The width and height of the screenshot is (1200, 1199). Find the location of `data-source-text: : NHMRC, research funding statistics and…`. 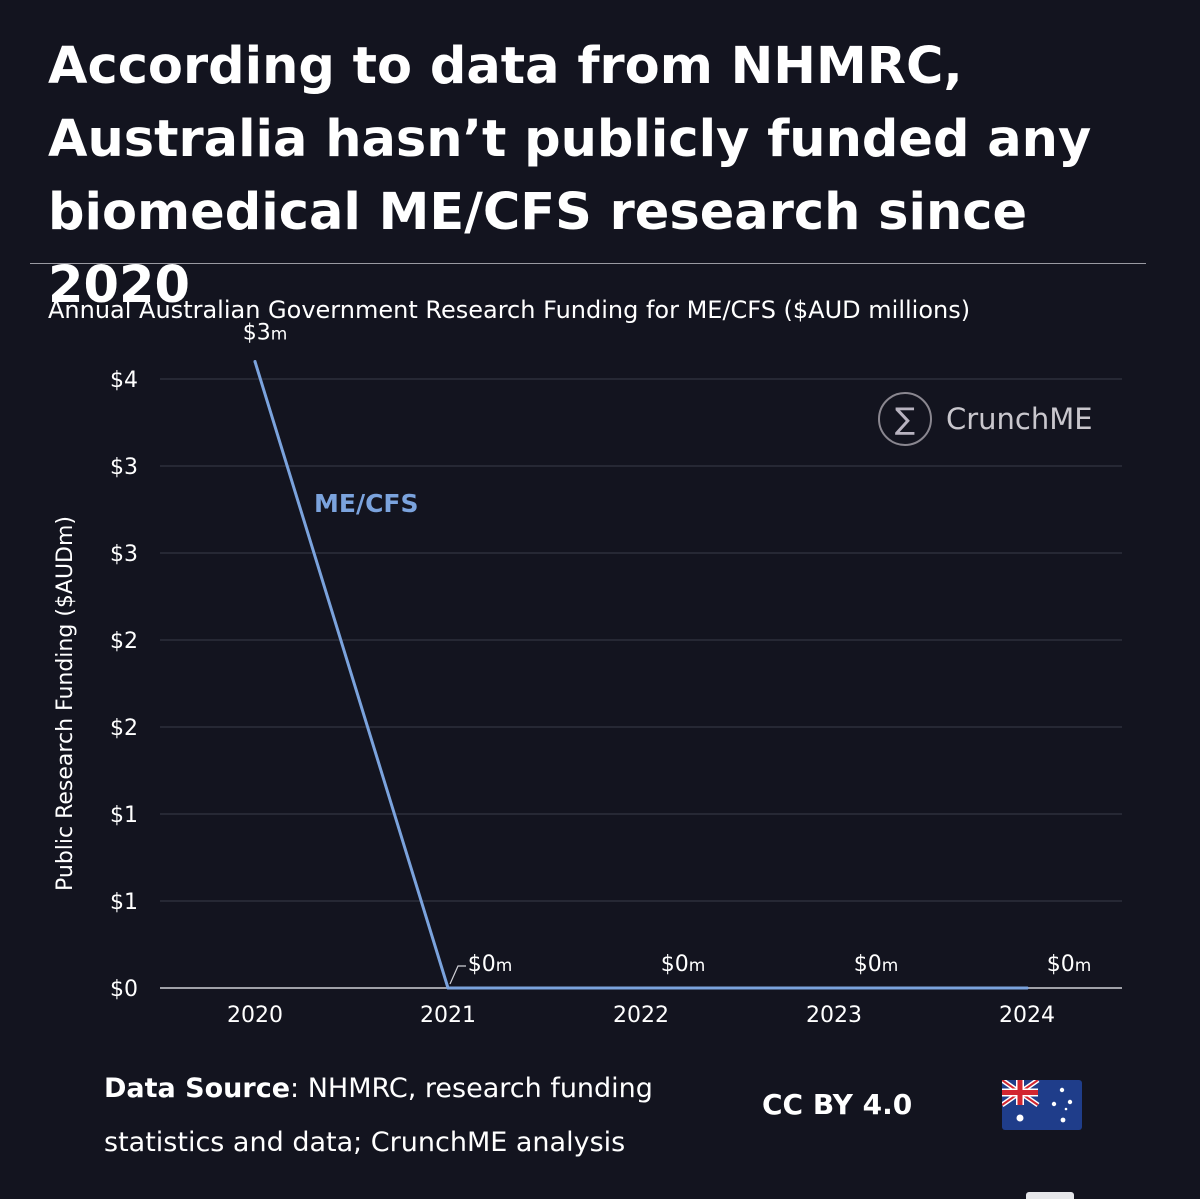

data-source-text: : NHMRC, research funding statistics and… is located at coordinates (378, 1115).